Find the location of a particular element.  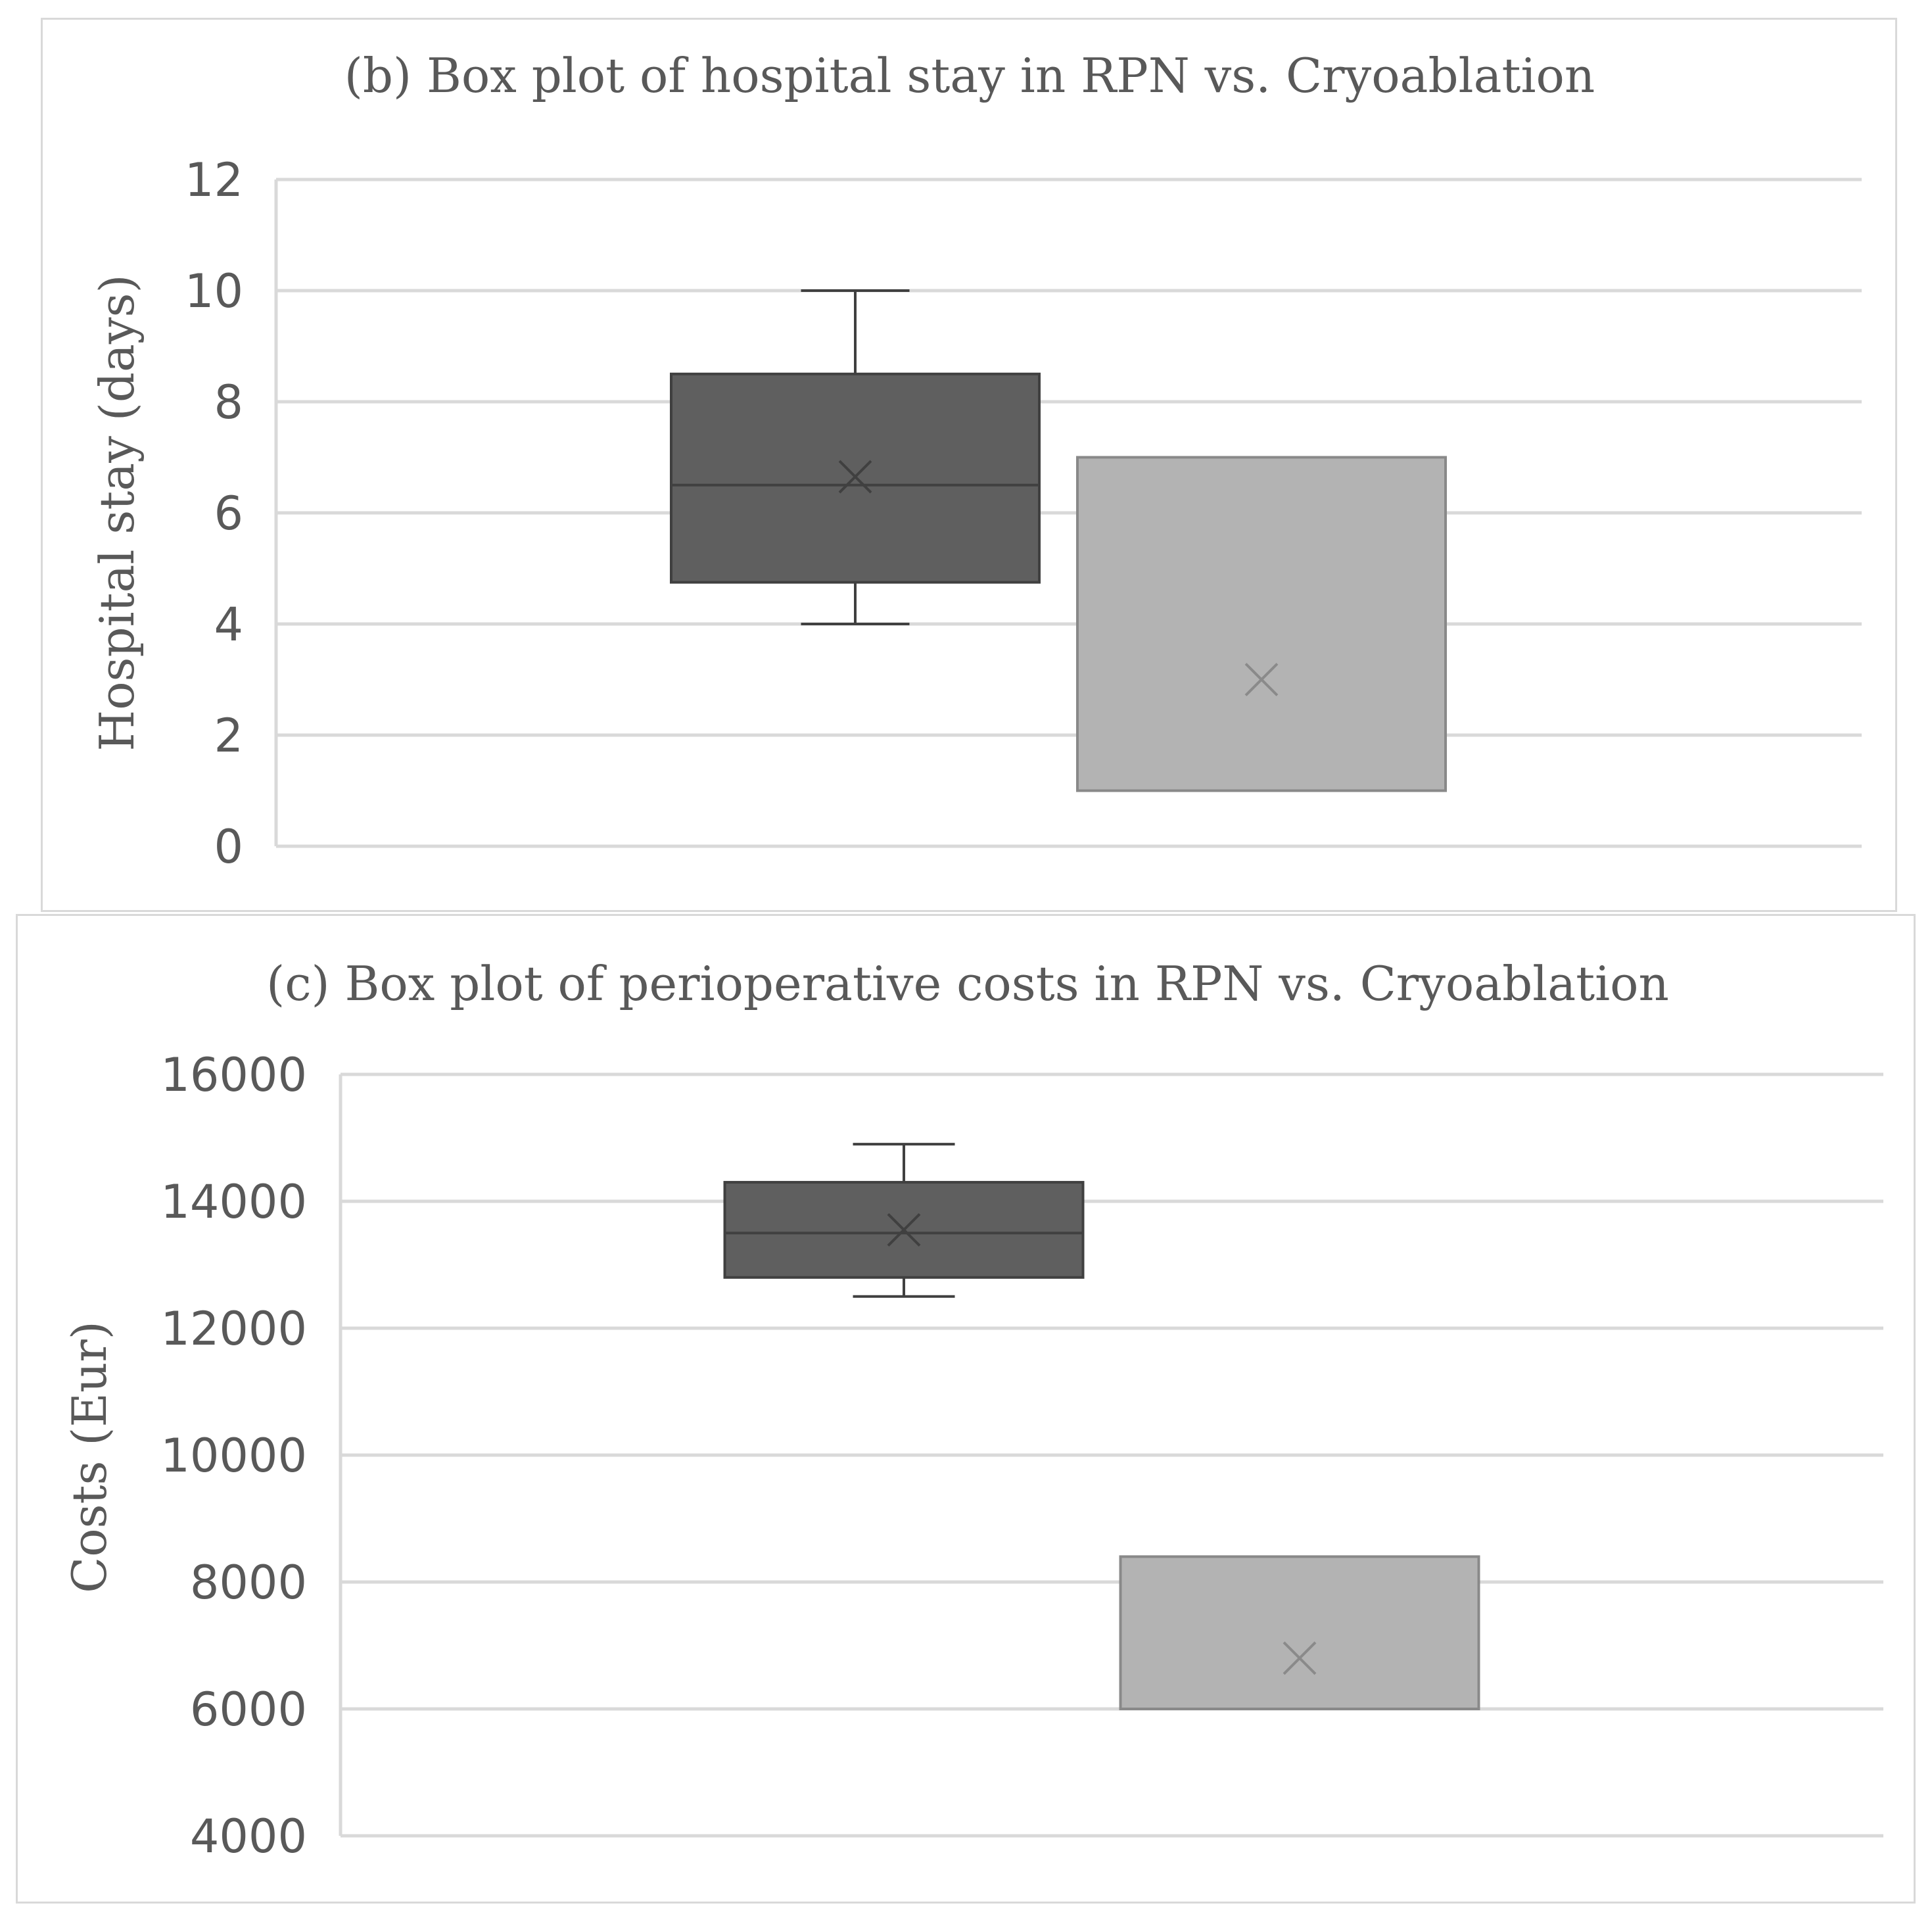

y-tick-label: 8000 is located at coordinates (249, 1583).